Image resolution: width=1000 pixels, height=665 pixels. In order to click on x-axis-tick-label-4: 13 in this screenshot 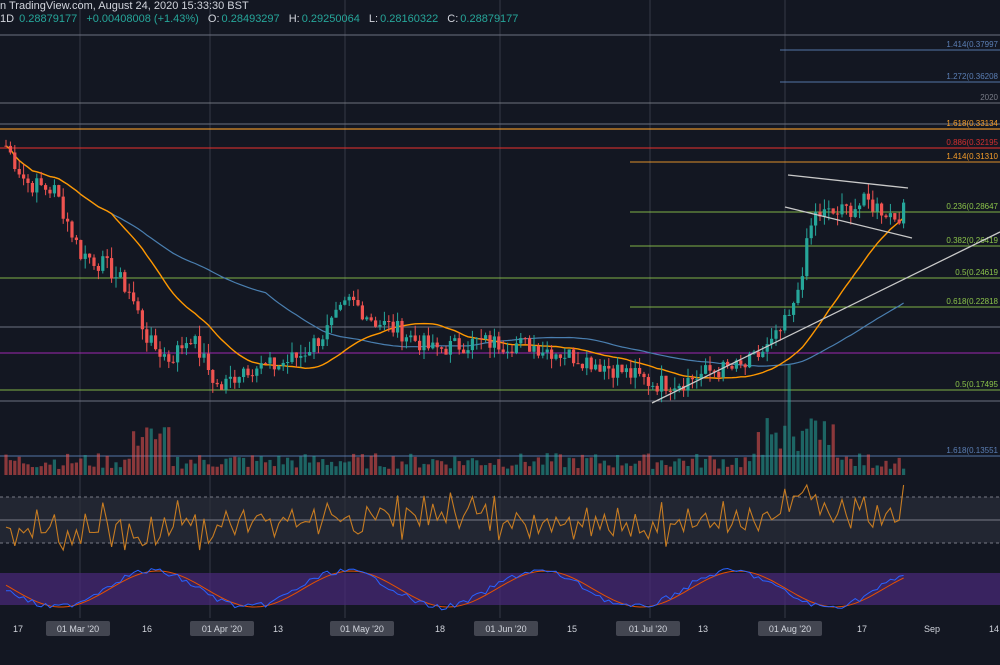, I will do `click(278, 629)`.